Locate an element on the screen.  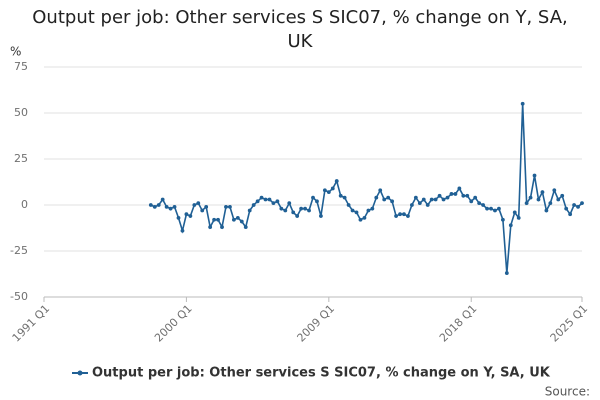
x-tick-label: 2000 Q1 is located at coordinates (173, 323).